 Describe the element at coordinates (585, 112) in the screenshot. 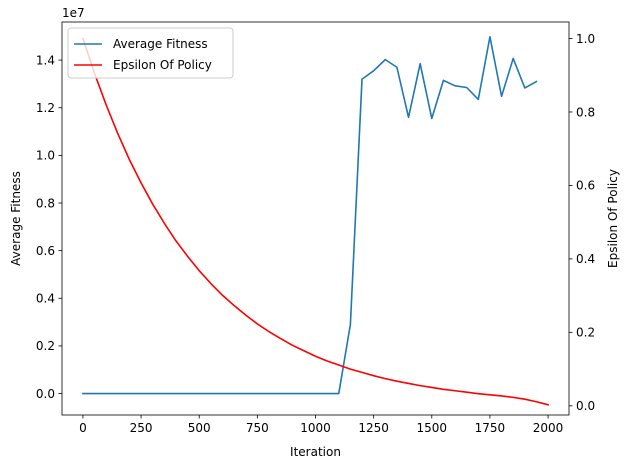

I see `y-right-tick-label: 0.8` at that location.